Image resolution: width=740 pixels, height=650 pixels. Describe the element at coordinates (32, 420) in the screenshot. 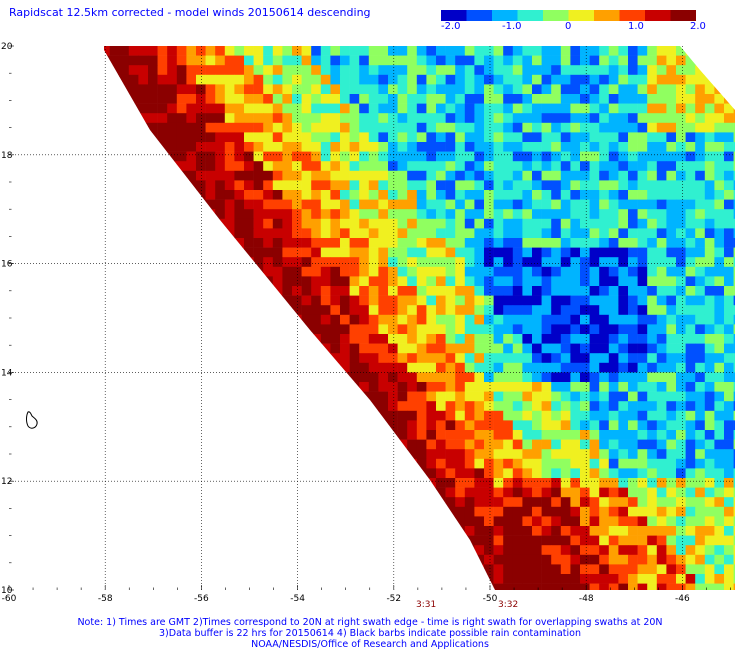

I see `island-outline-icon` at that location.